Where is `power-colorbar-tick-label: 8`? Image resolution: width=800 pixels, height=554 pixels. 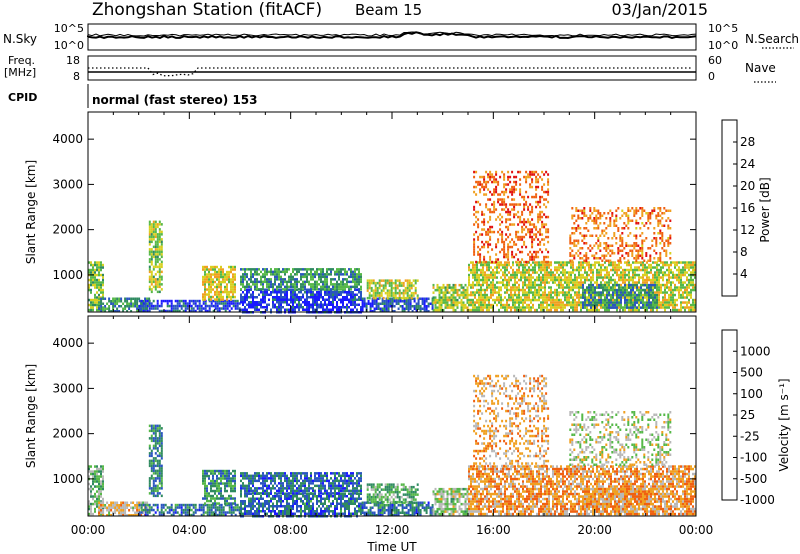 power-colorbar-tick-label: 8 is located at coordinates (744, 252).